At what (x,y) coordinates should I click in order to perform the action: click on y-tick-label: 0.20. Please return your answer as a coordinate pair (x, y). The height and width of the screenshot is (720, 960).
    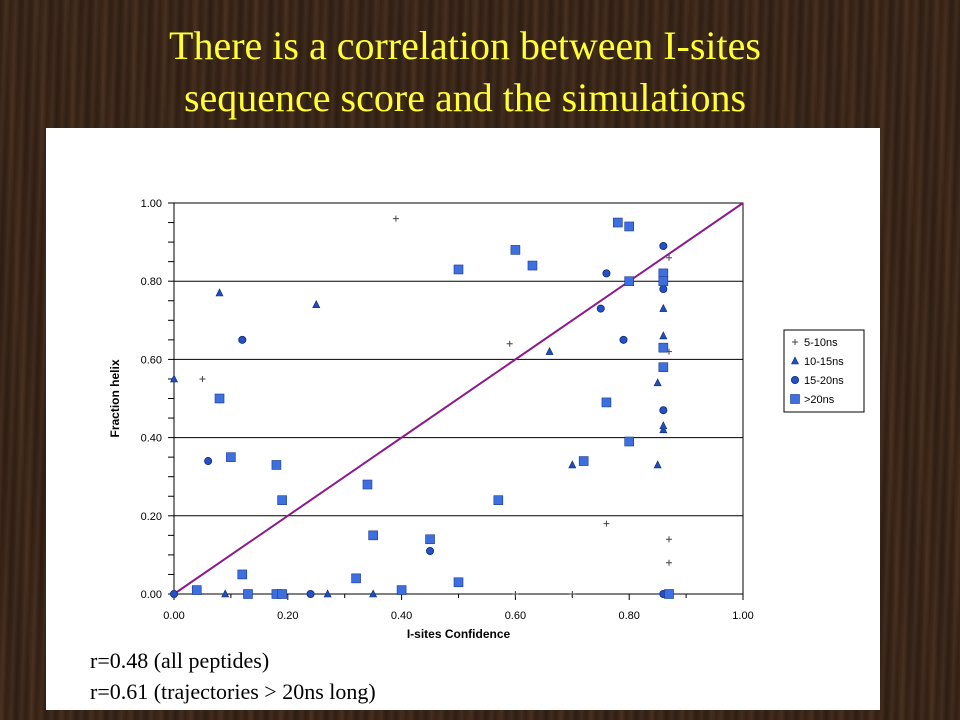
    Looking at the image, I should click on (151, 517).